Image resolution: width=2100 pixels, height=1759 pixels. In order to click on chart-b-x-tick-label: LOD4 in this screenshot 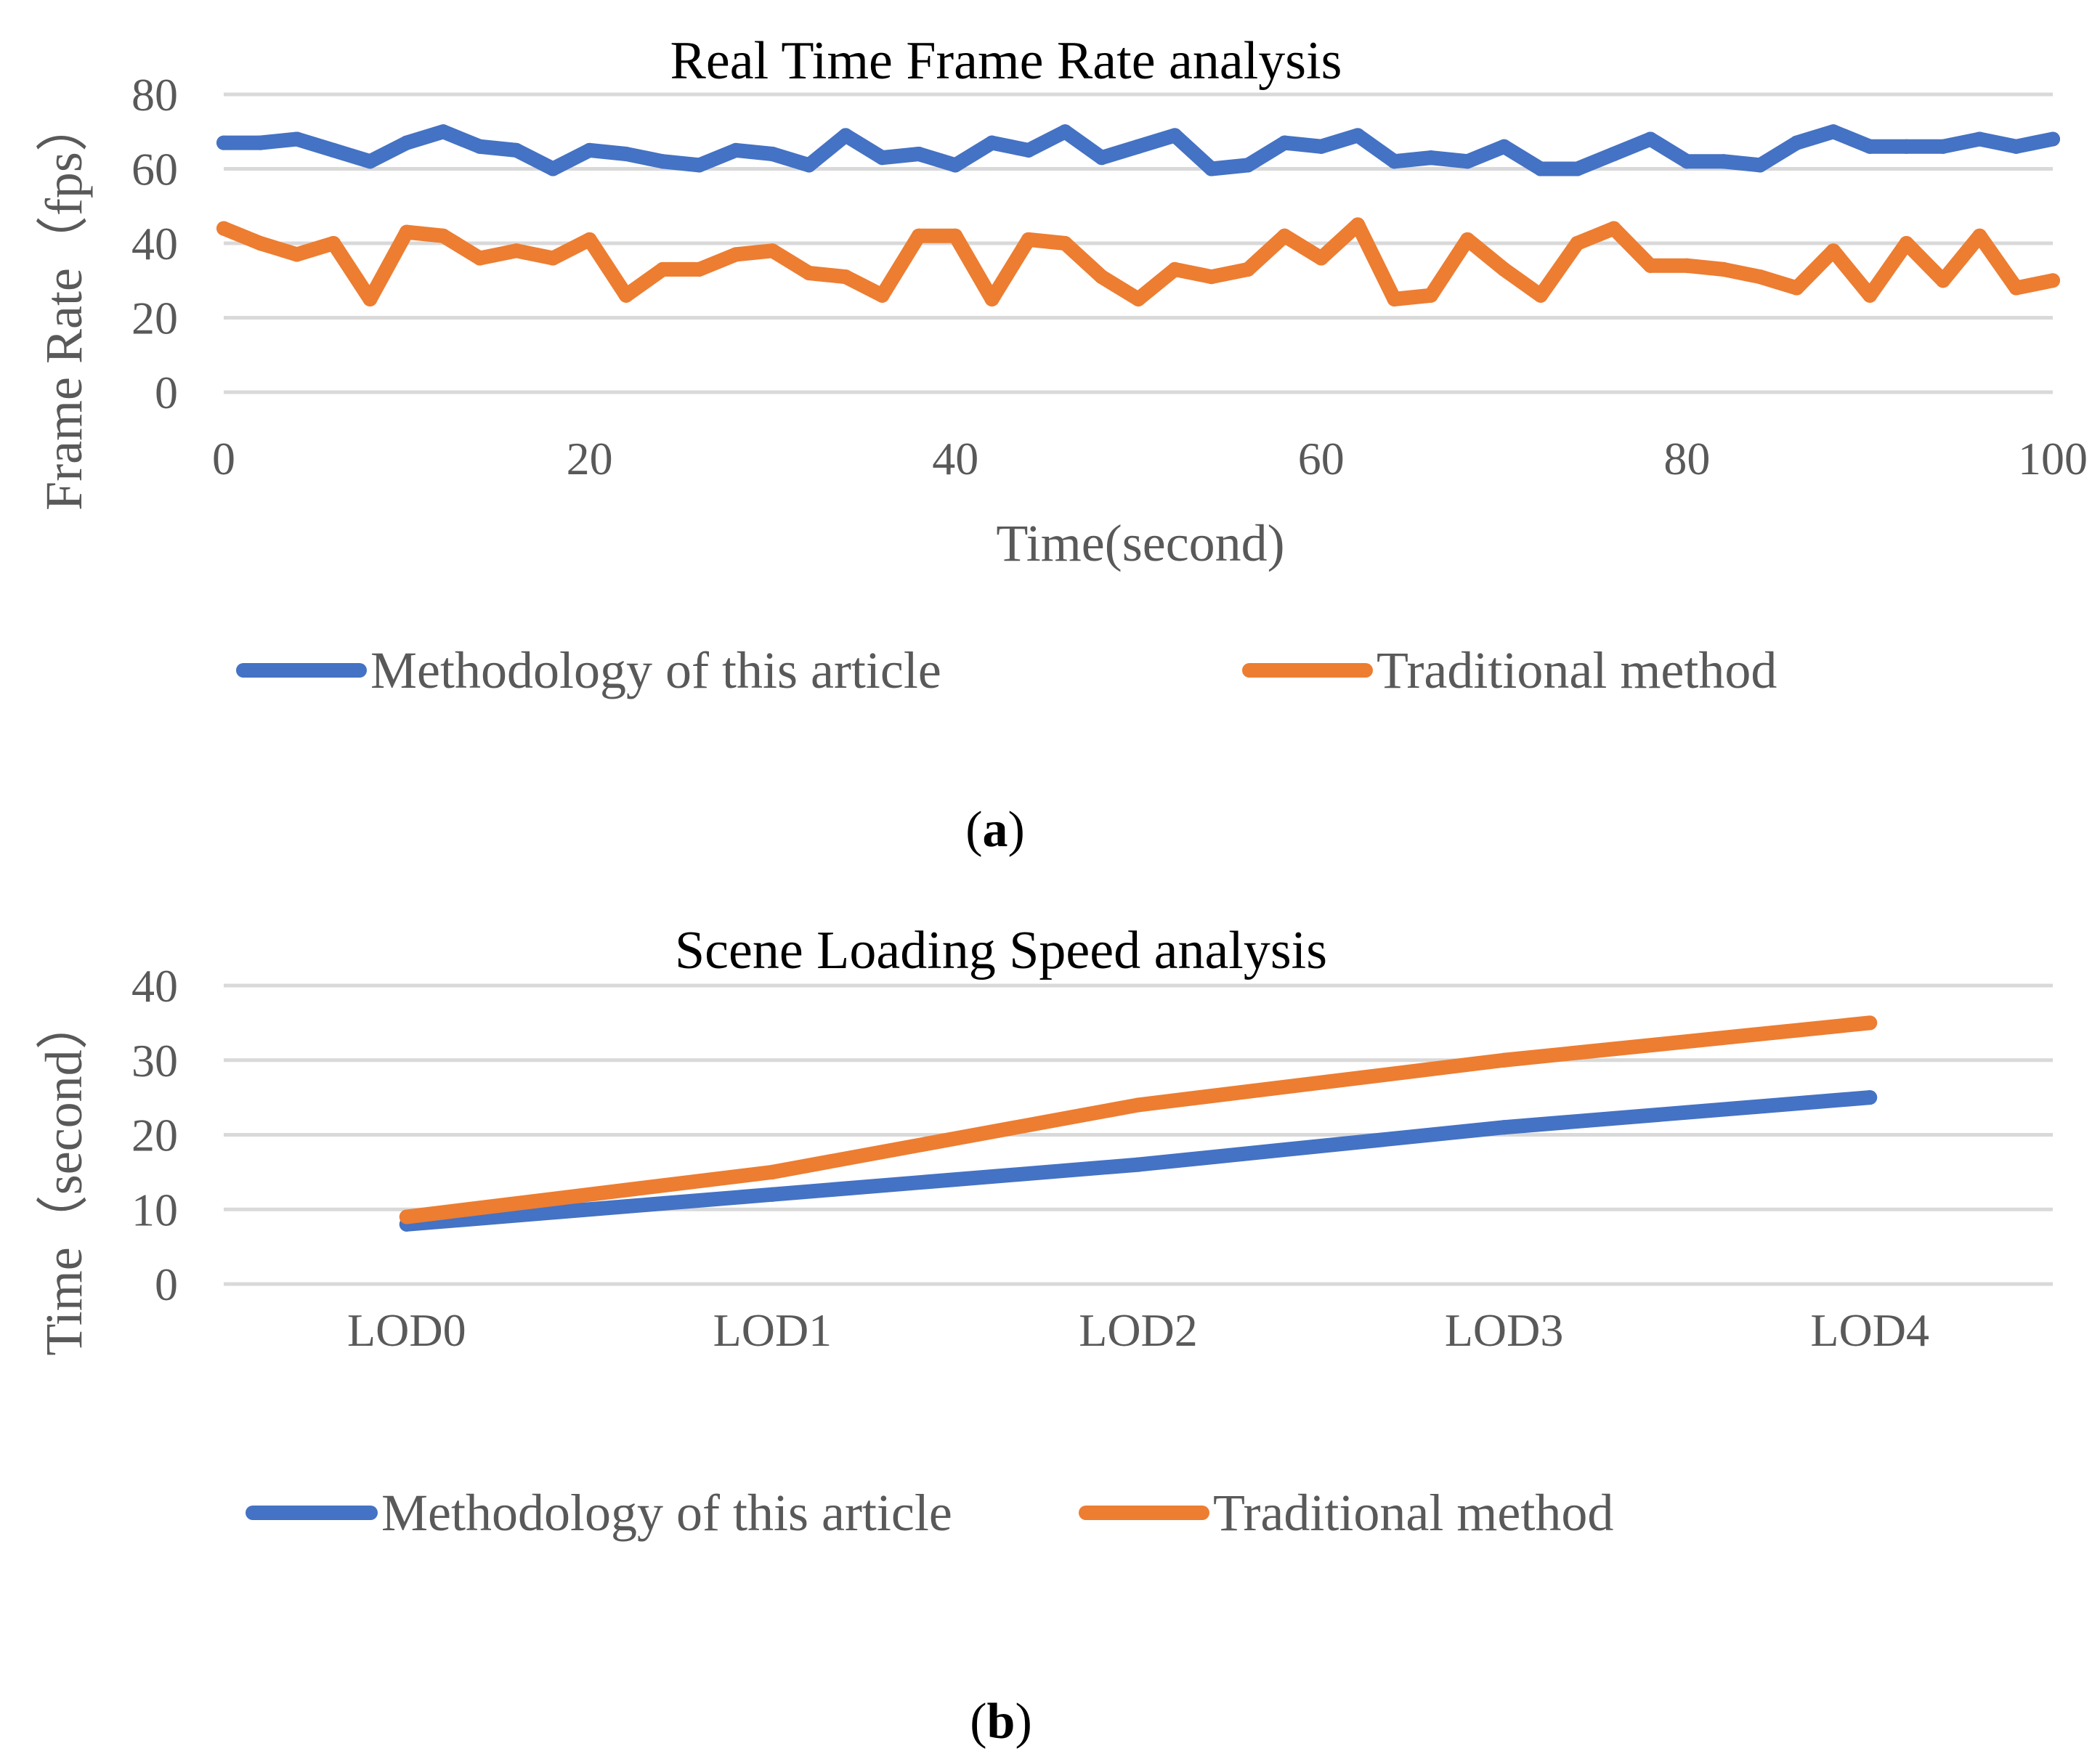, I will do `click(1869, 1330)`.